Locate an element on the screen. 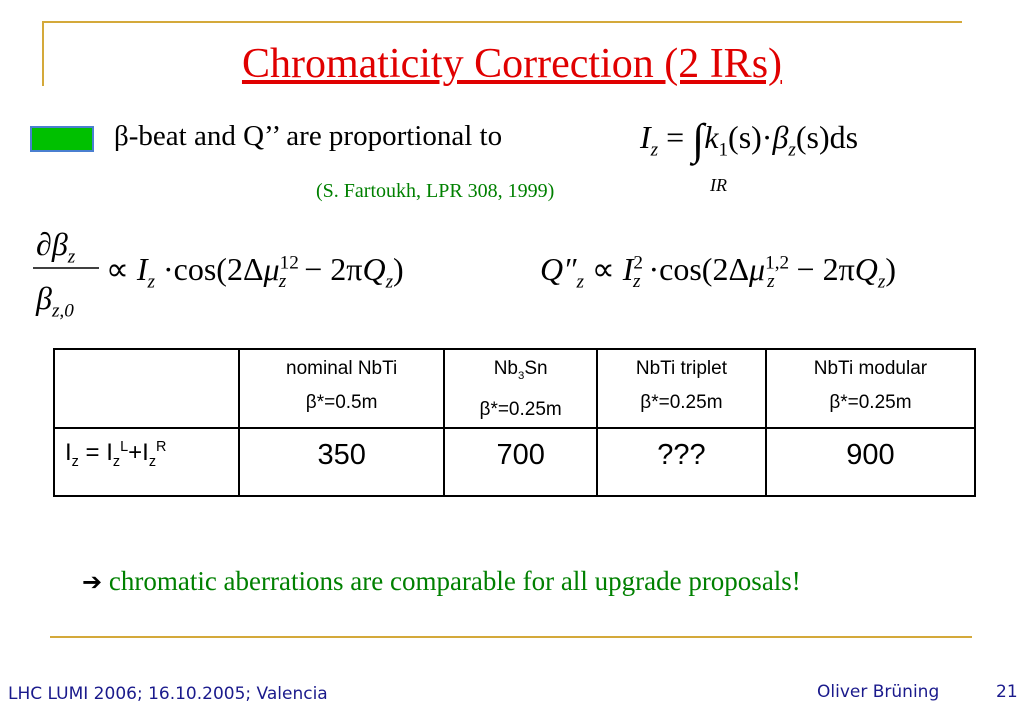 This screenshot has width=1024, height=710. f-text: (s)· is located at coordinates (750, 137).